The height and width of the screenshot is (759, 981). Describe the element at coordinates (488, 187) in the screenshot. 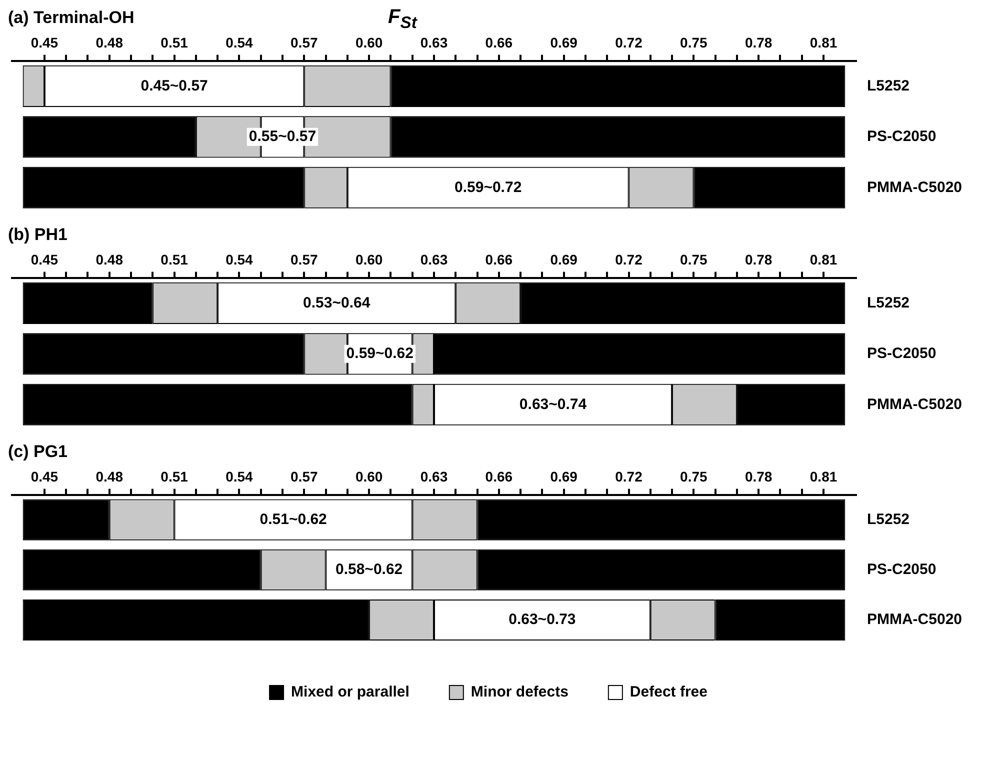

I see `annotation: 0.59~0.72` at that location.